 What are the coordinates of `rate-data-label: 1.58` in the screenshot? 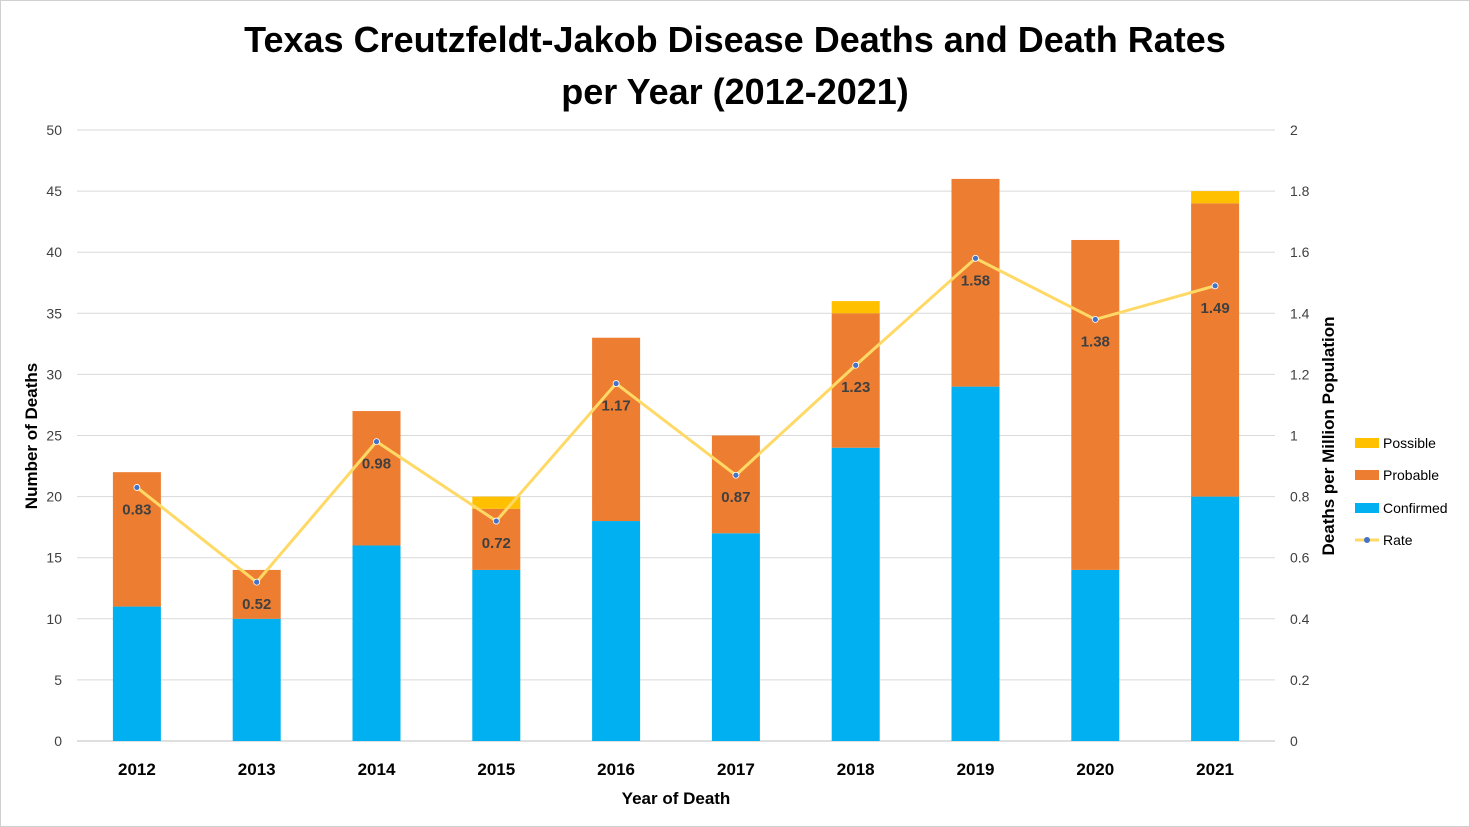 It's located at (975, 280).